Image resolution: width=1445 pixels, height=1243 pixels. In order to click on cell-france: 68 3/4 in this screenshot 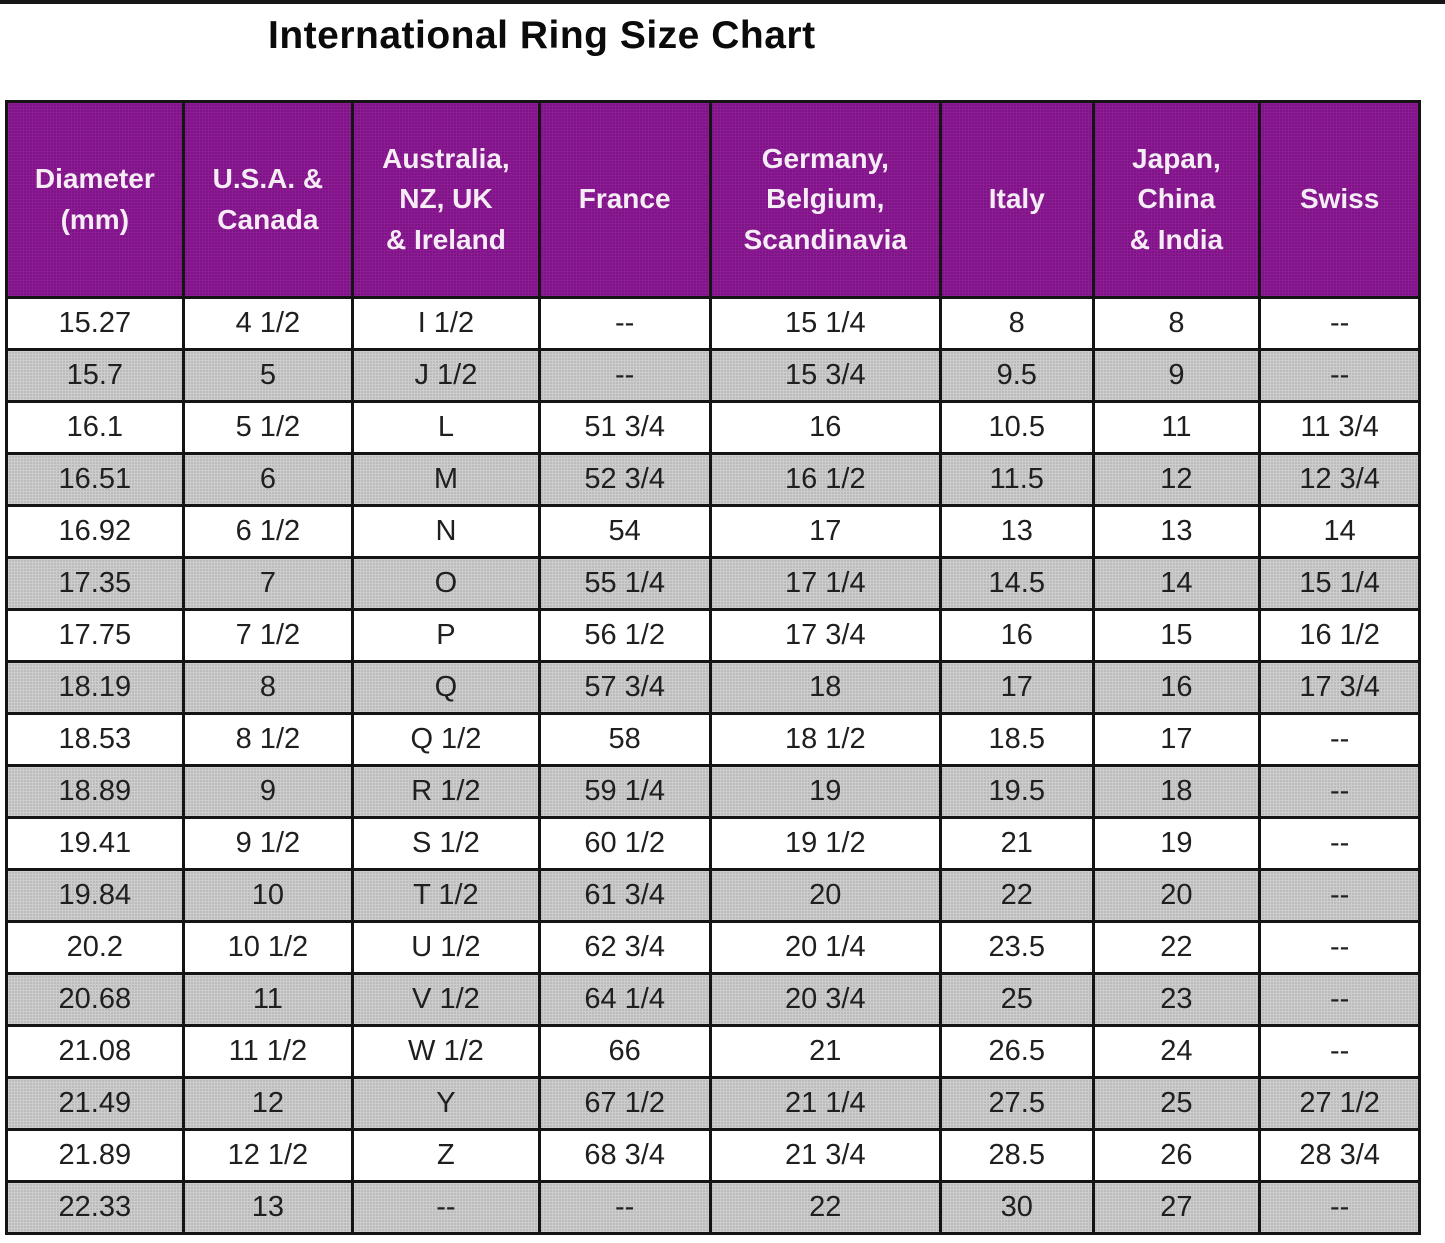, I will do `click(624, 1155)`.